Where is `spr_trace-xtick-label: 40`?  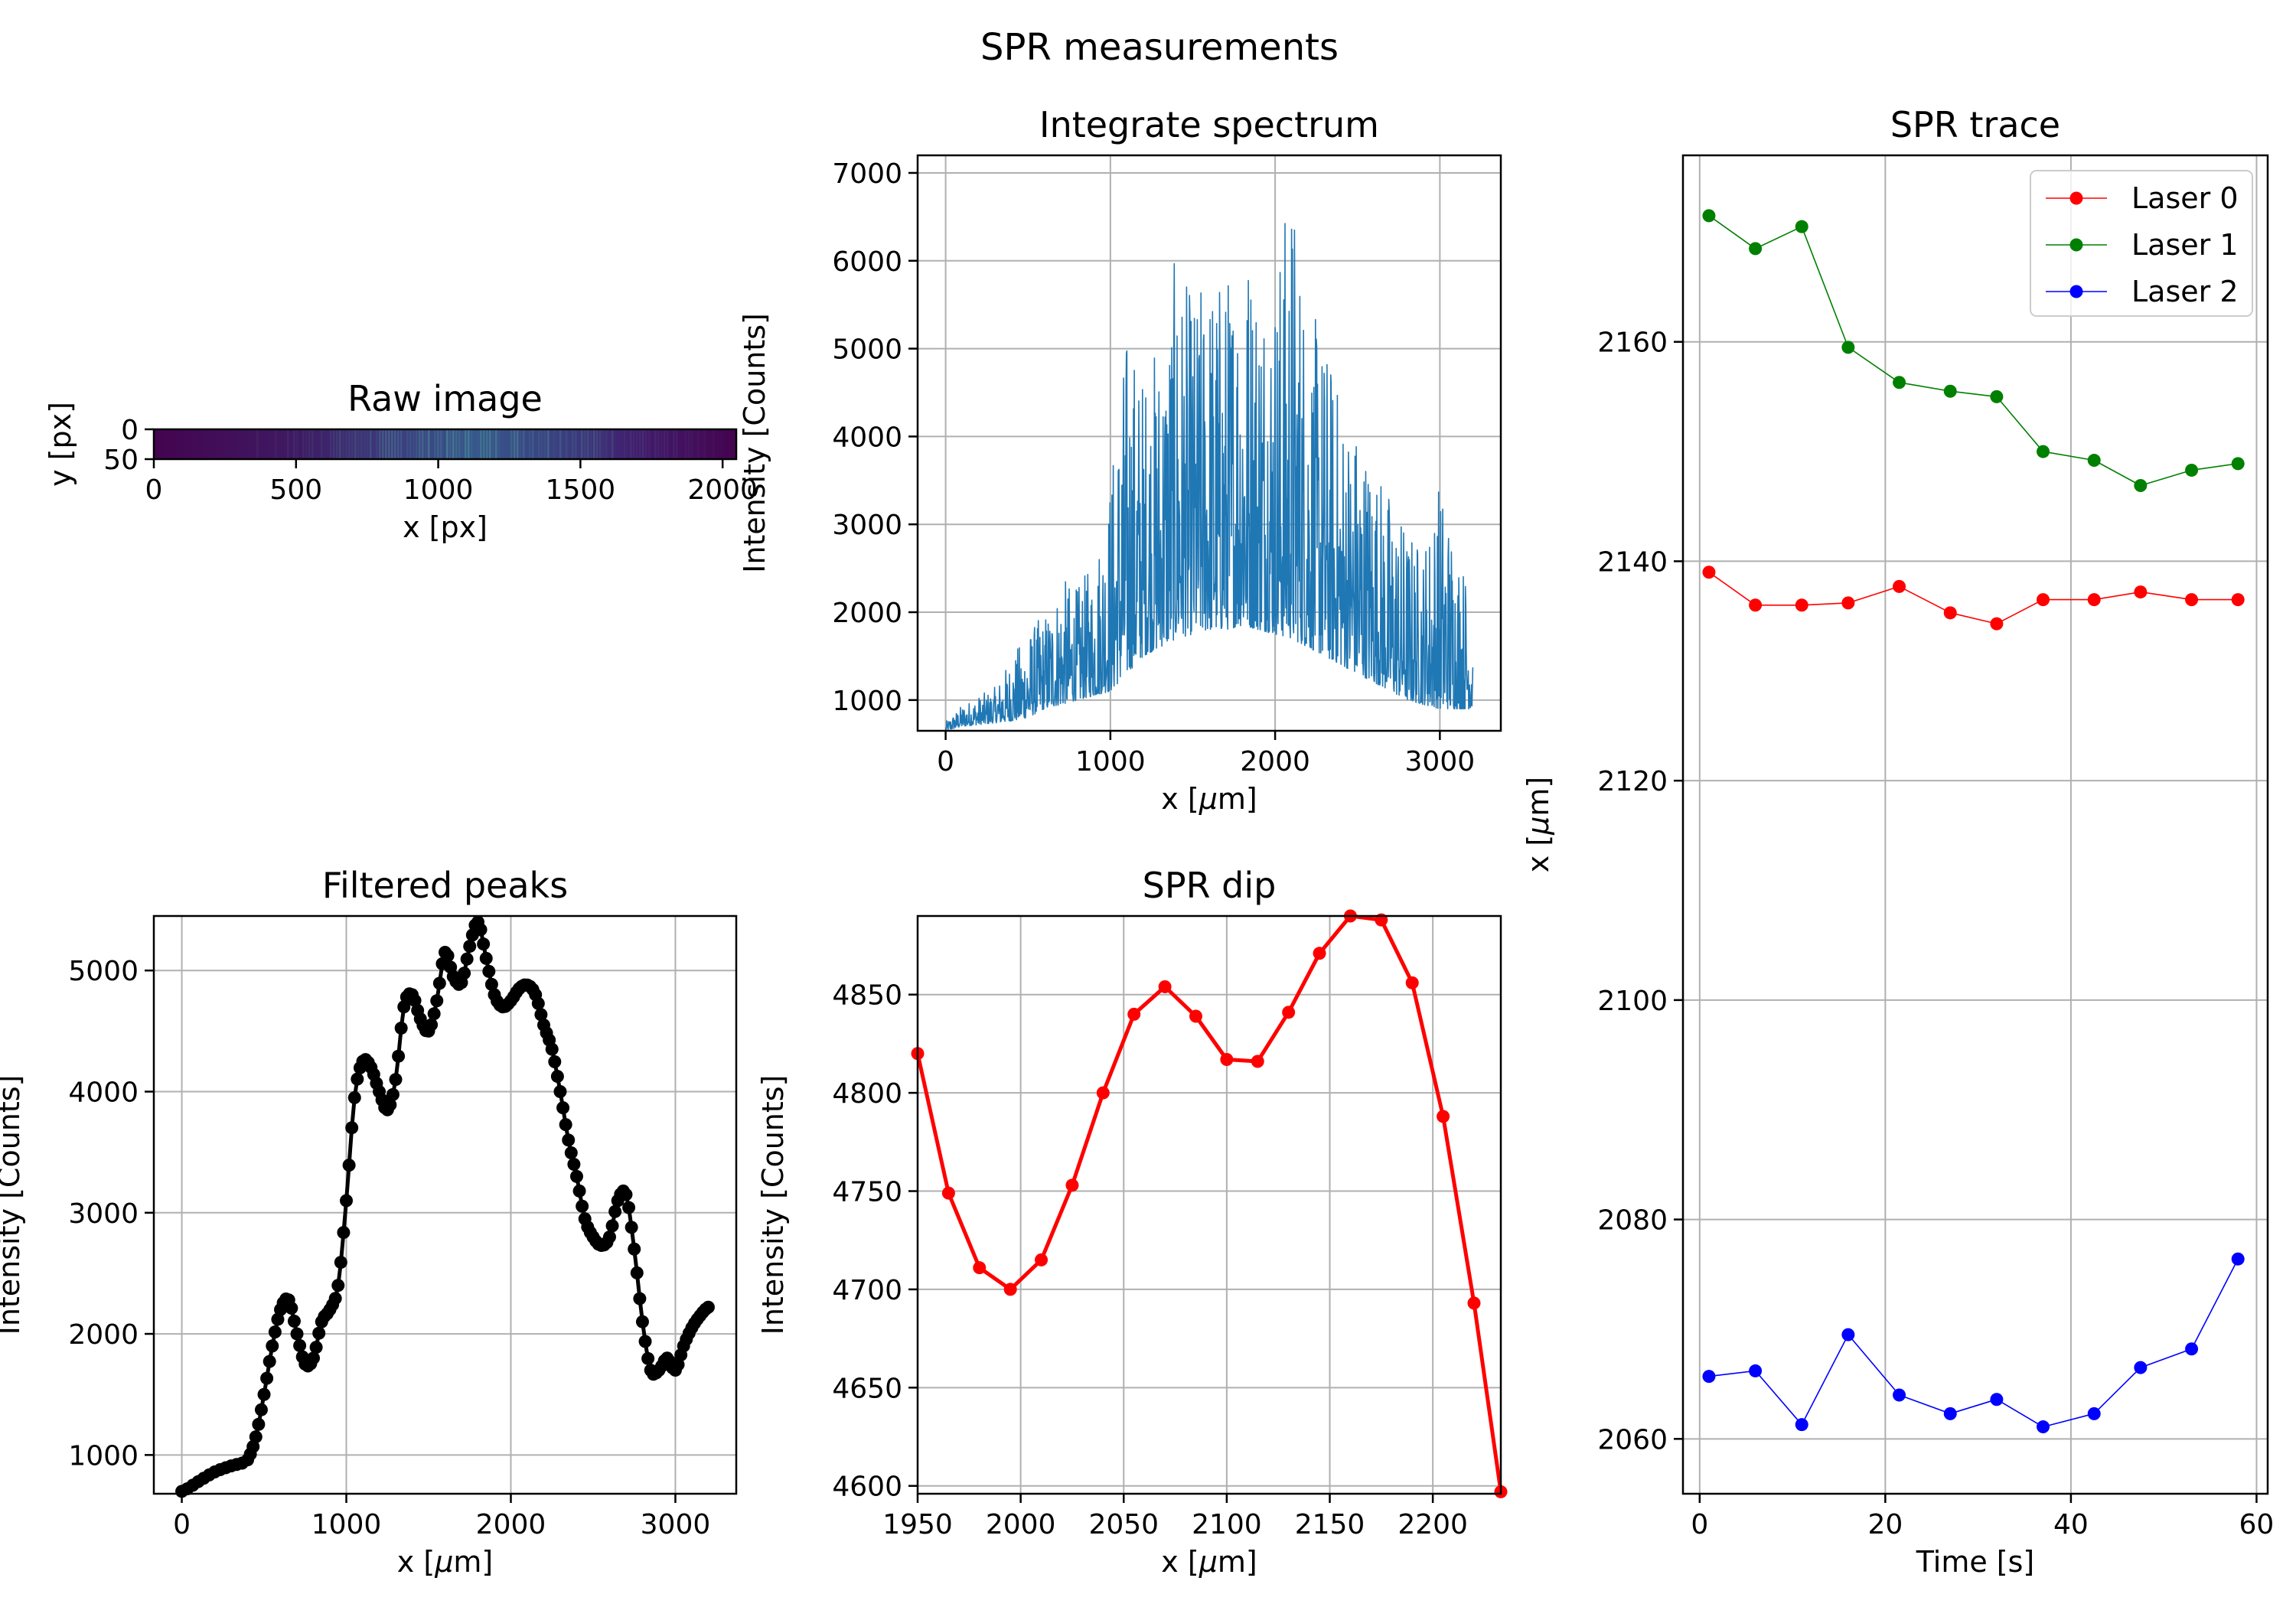
spr_trace-xtick-label: 40 is located at coordinates (2071, 1524).